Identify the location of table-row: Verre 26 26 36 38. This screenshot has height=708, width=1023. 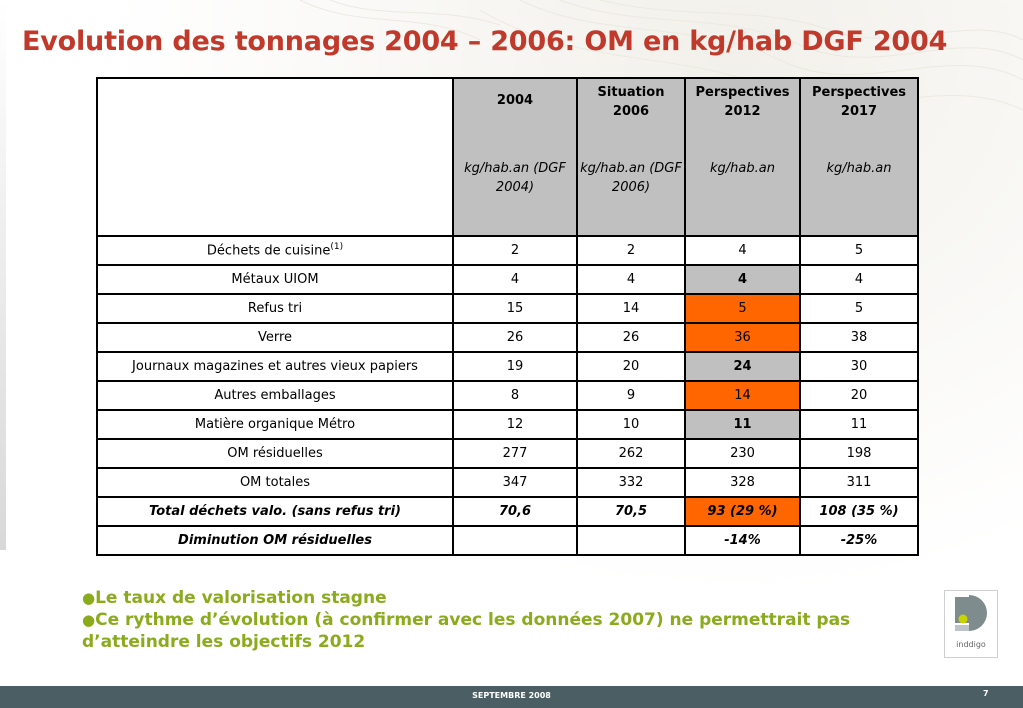
(507, 337).